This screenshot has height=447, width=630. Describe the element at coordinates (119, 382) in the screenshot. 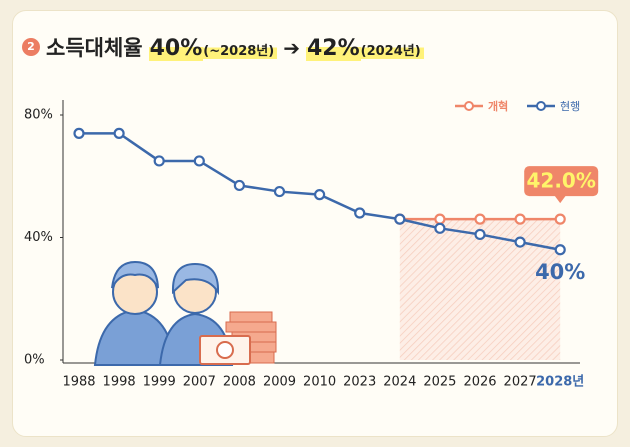

I see `x-tick-label: 1998` at that location.